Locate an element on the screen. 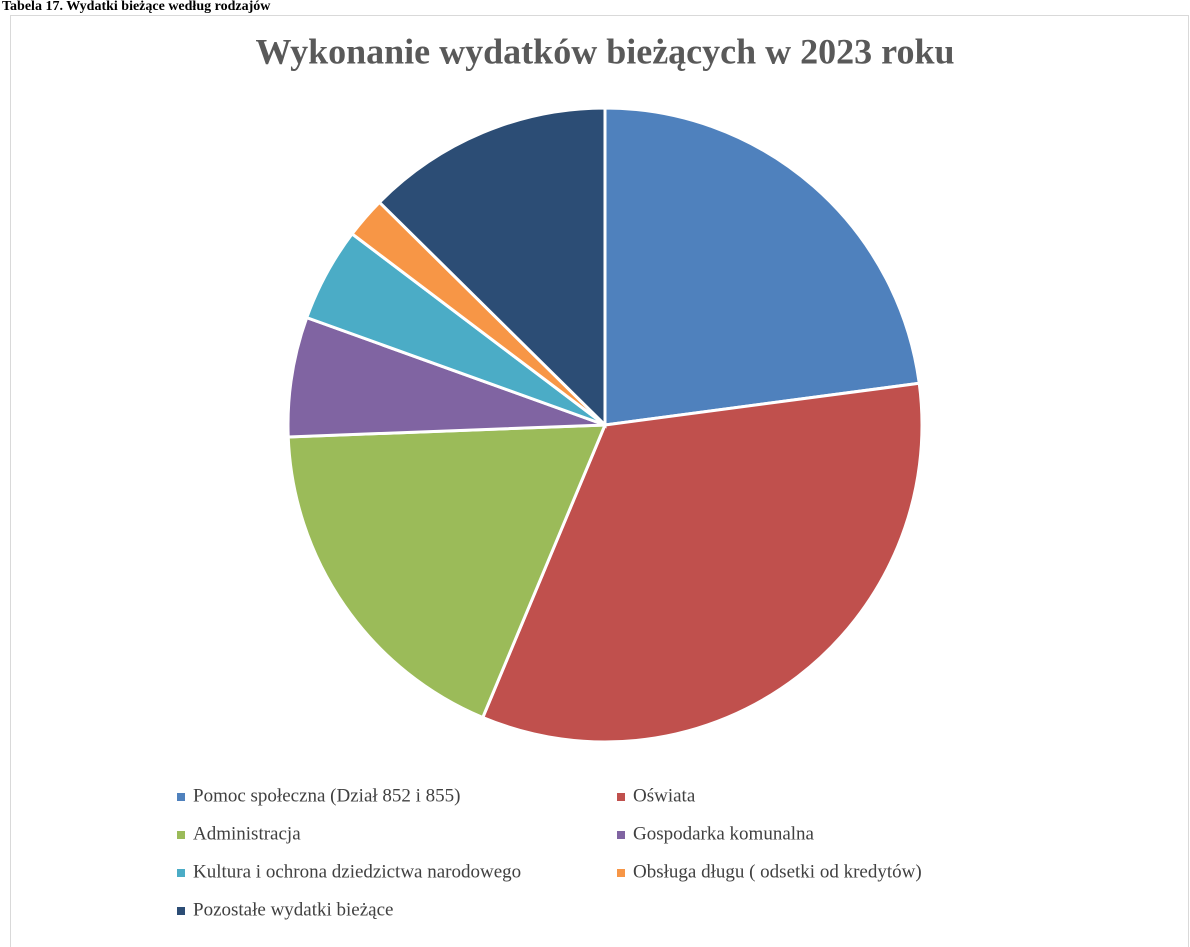  legend-label: Administracja is located at coordinates (247, 833).